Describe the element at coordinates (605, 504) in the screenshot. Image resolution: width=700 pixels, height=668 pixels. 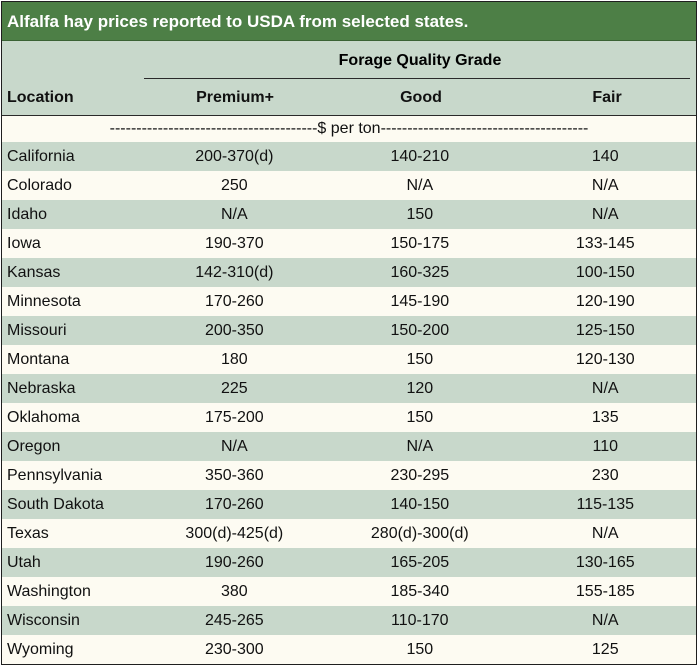
I see `fair-cell: 115-135` at that location.